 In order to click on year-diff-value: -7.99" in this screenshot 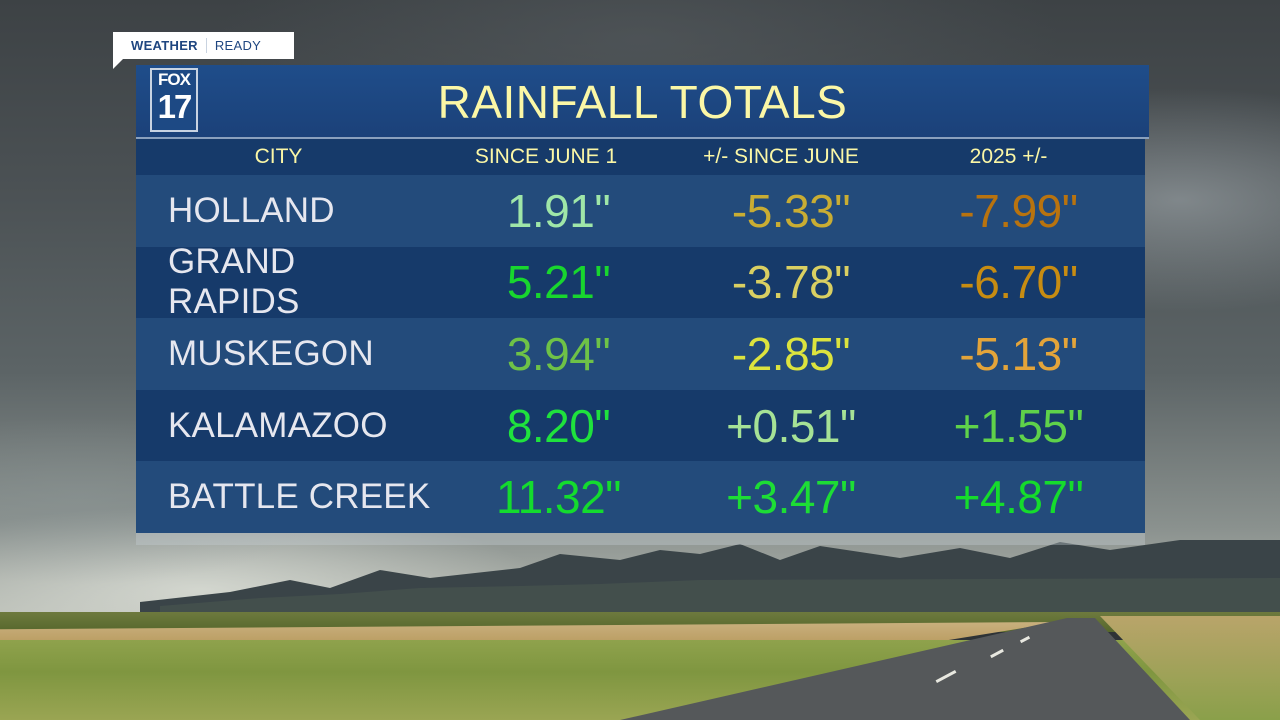, I will do `click(1018, 210)`.